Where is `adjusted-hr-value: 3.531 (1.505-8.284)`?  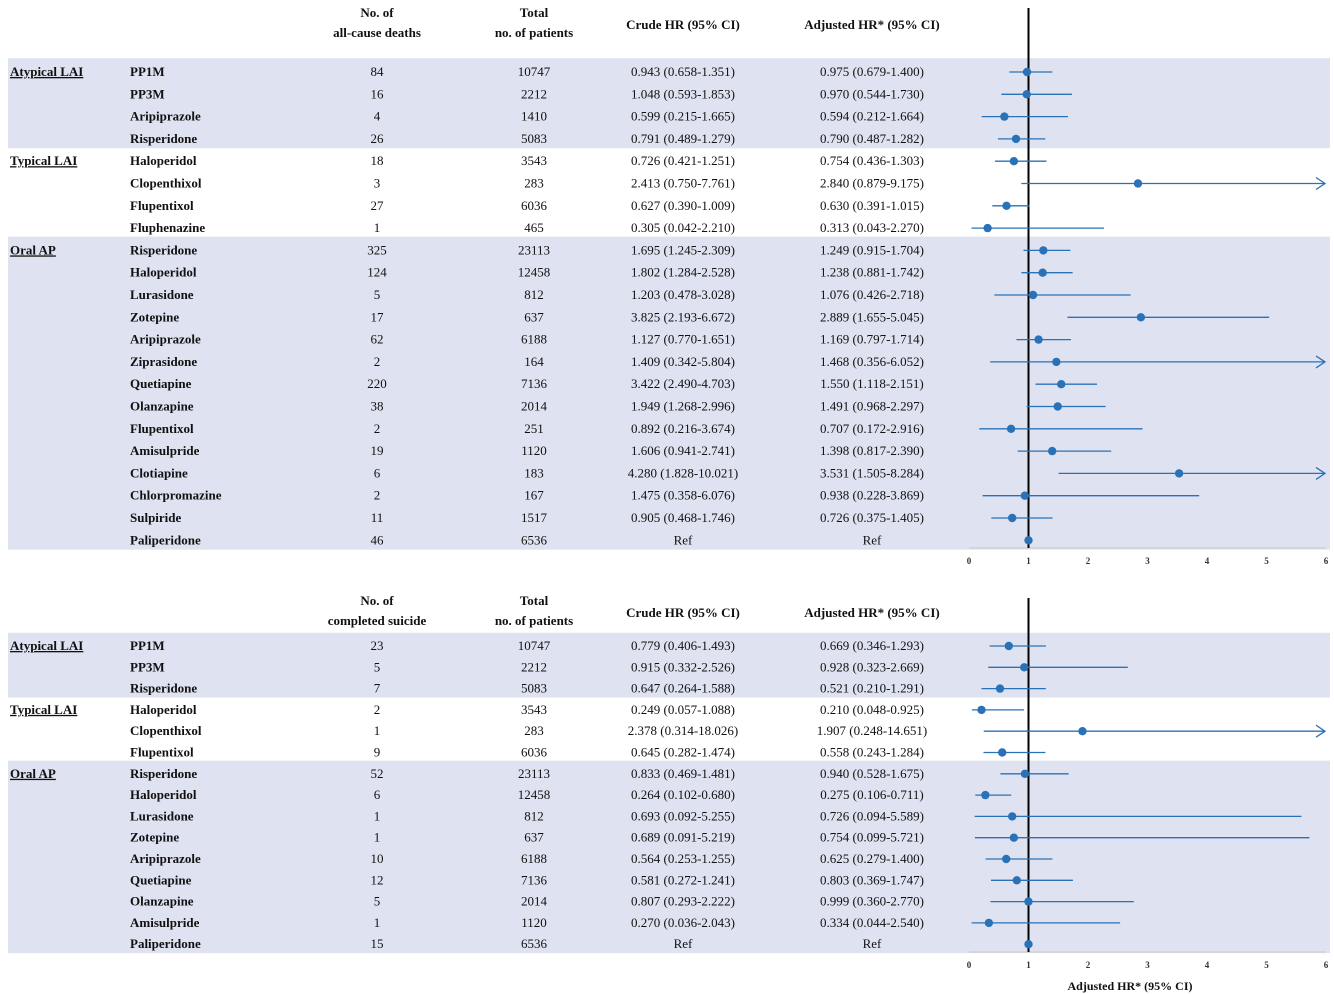 adjusted-hr-value: 3.531 (1.505-8.284) is located at coordinates (872, 472).